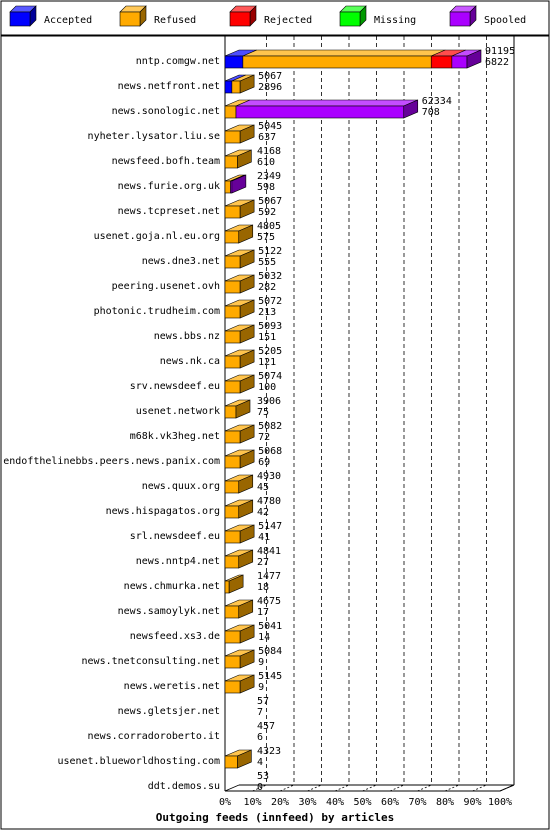 This screenshot has height=830, width=550. I want to click on value-label-top: 5072, so click(270, 301).